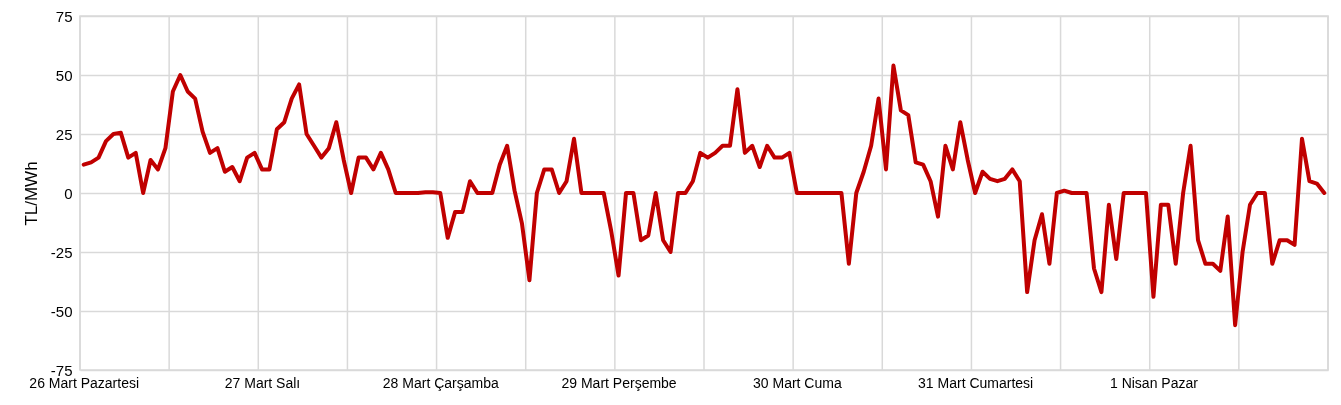  Describe the element at coordinates (64, 134) in the screenshot. I see `y-tick-label: 25` at that location.